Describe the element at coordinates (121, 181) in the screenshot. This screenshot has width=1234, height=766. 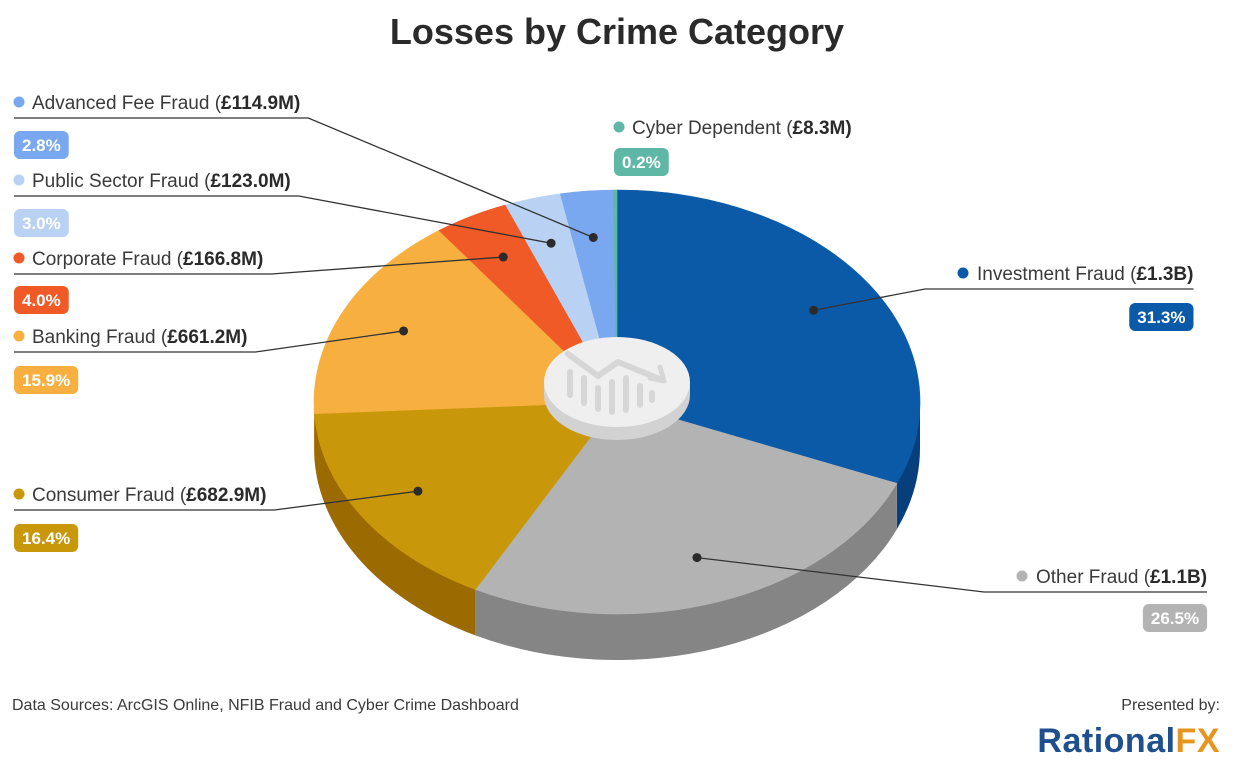
I see `slice-name: Public Sector Fraud (` at that location.